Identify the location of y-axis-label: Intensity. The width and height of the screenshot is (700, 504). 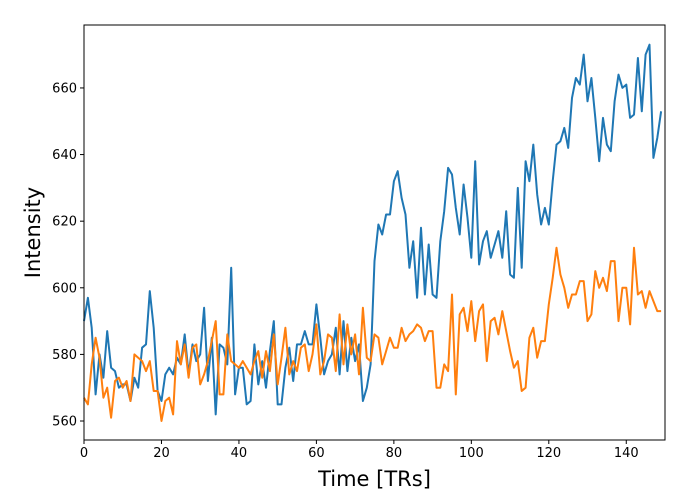
(33, 232).